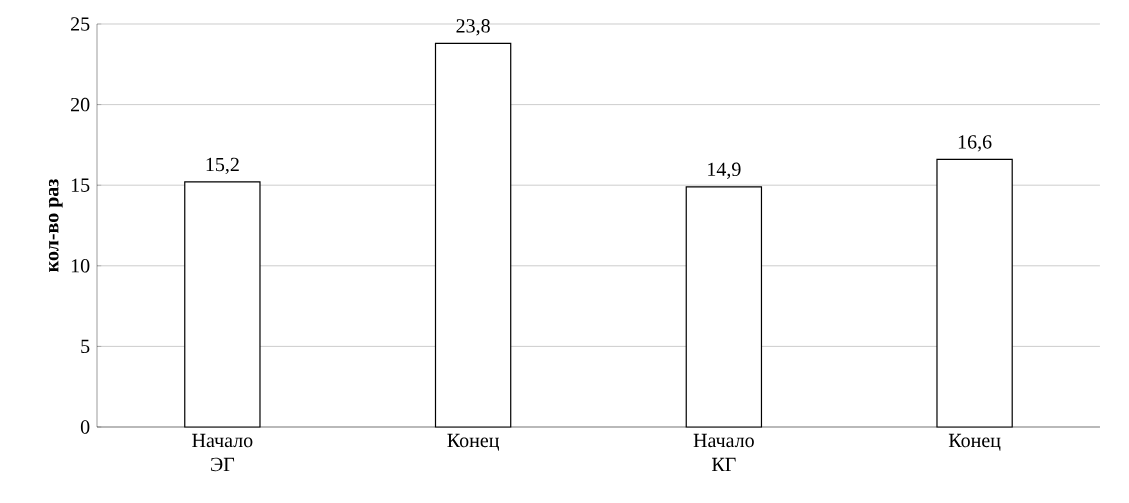 The image size is (1129, 503). Describe the element at coordinates (724, 170) in the screenshot. I see `data-label: 14,9` at that location.